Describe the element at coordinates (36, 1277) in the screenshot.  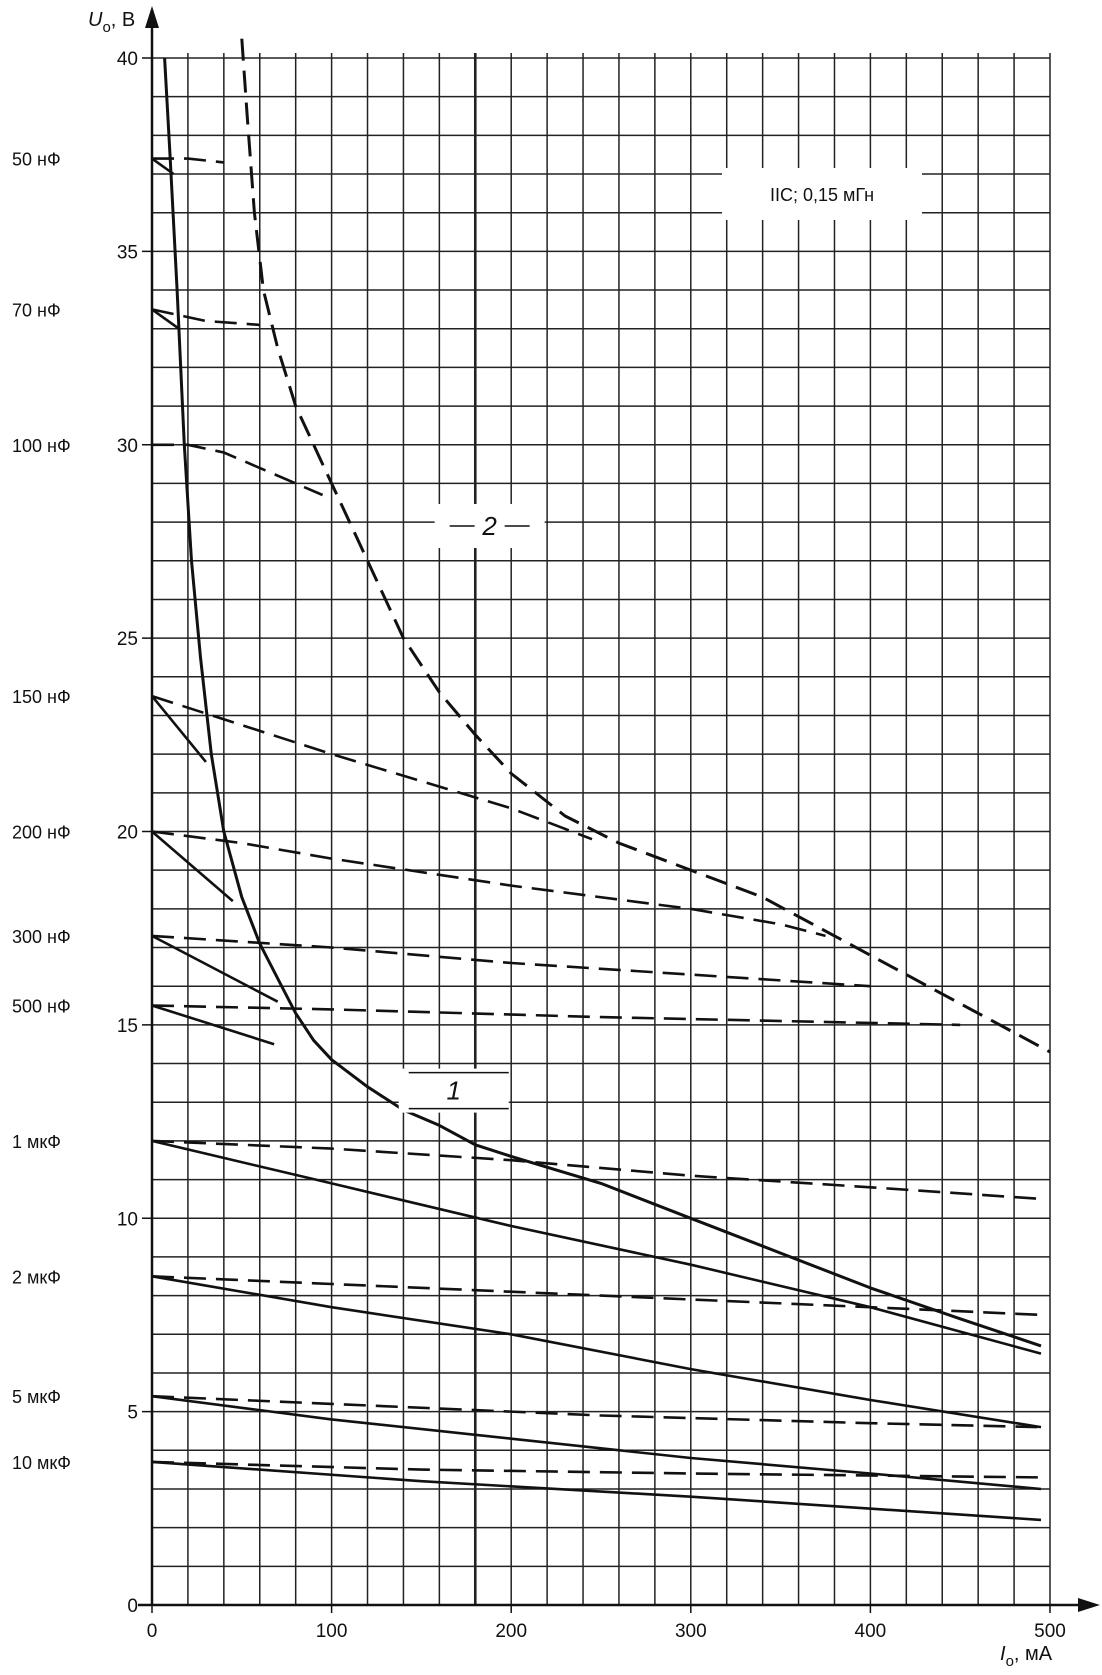
I see `capacitance-label: 2 мкФ` at that location.